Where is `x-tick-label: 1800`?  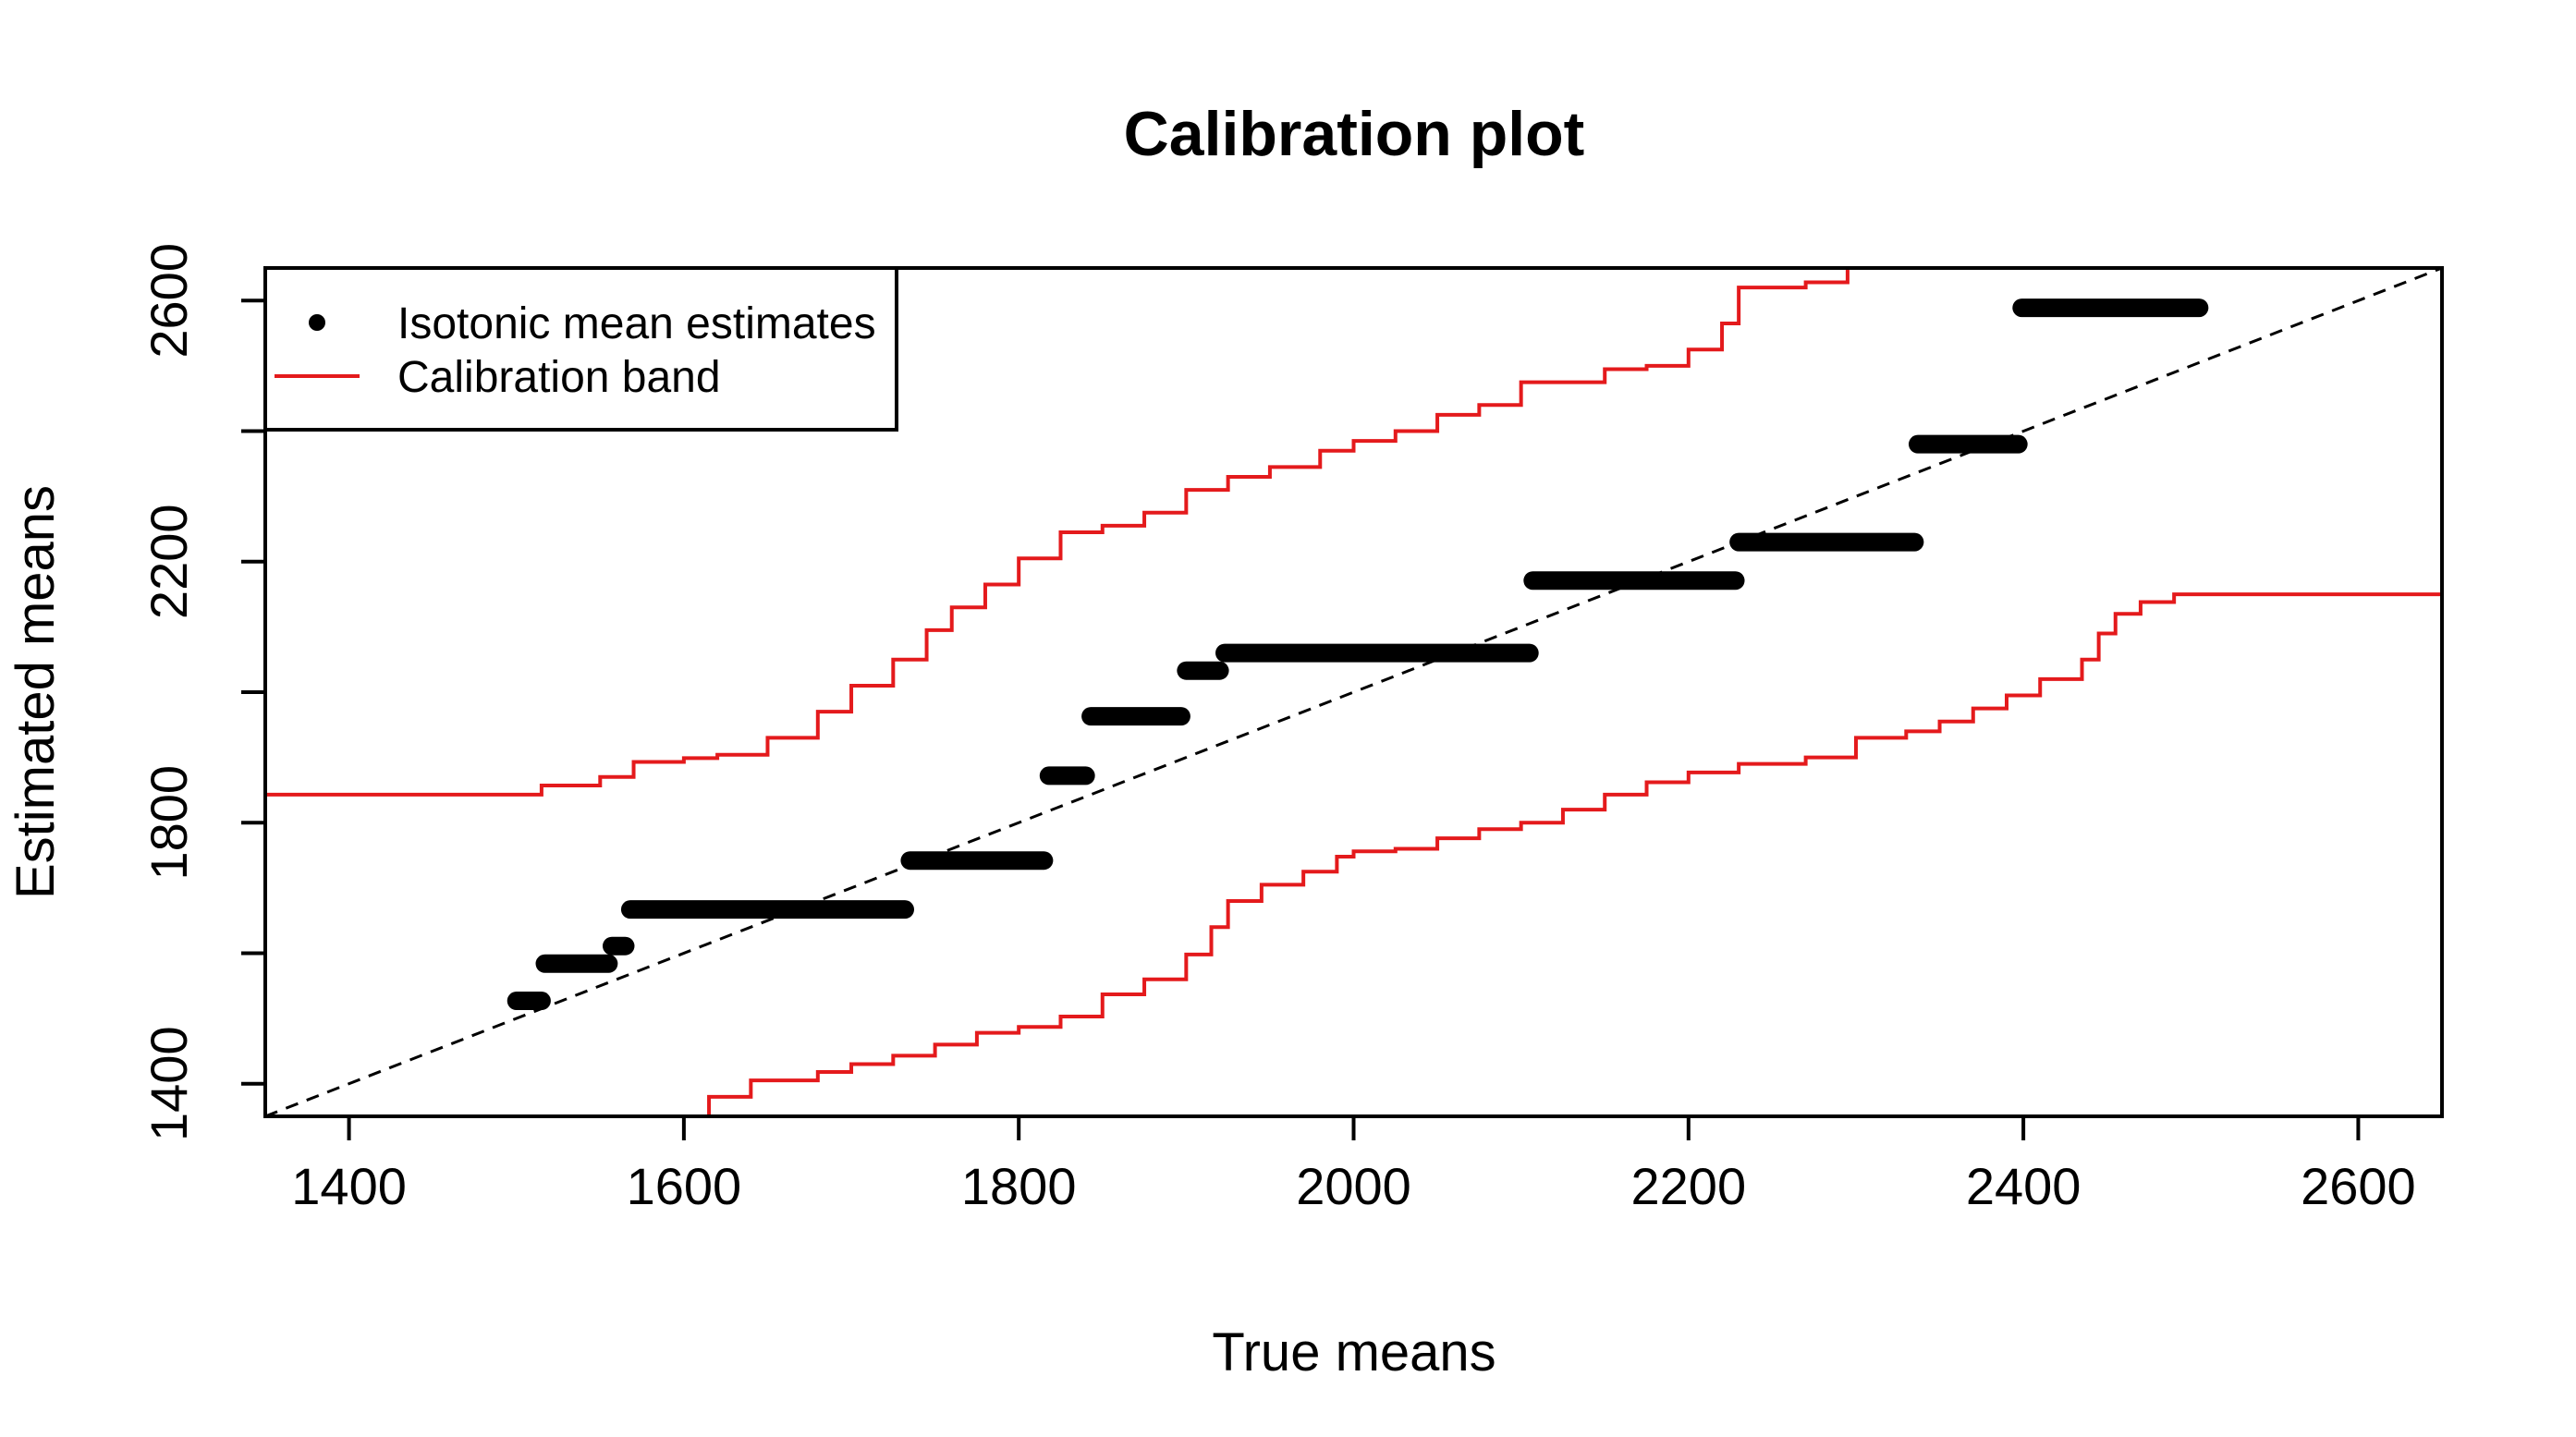 x-tick-label: 1800 is located at coordinates (1019, 1186).